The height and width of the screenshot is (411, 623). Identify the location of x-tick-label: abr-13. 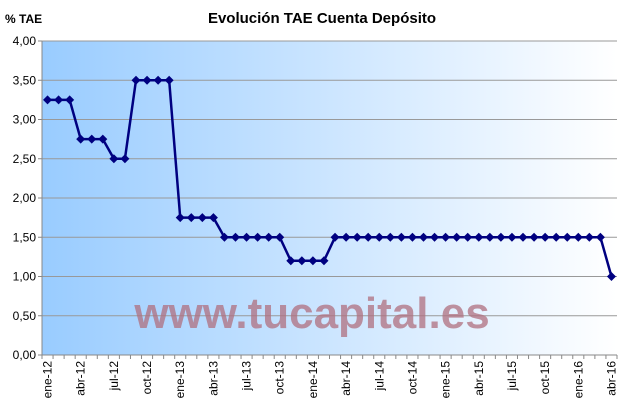
(213, 378).